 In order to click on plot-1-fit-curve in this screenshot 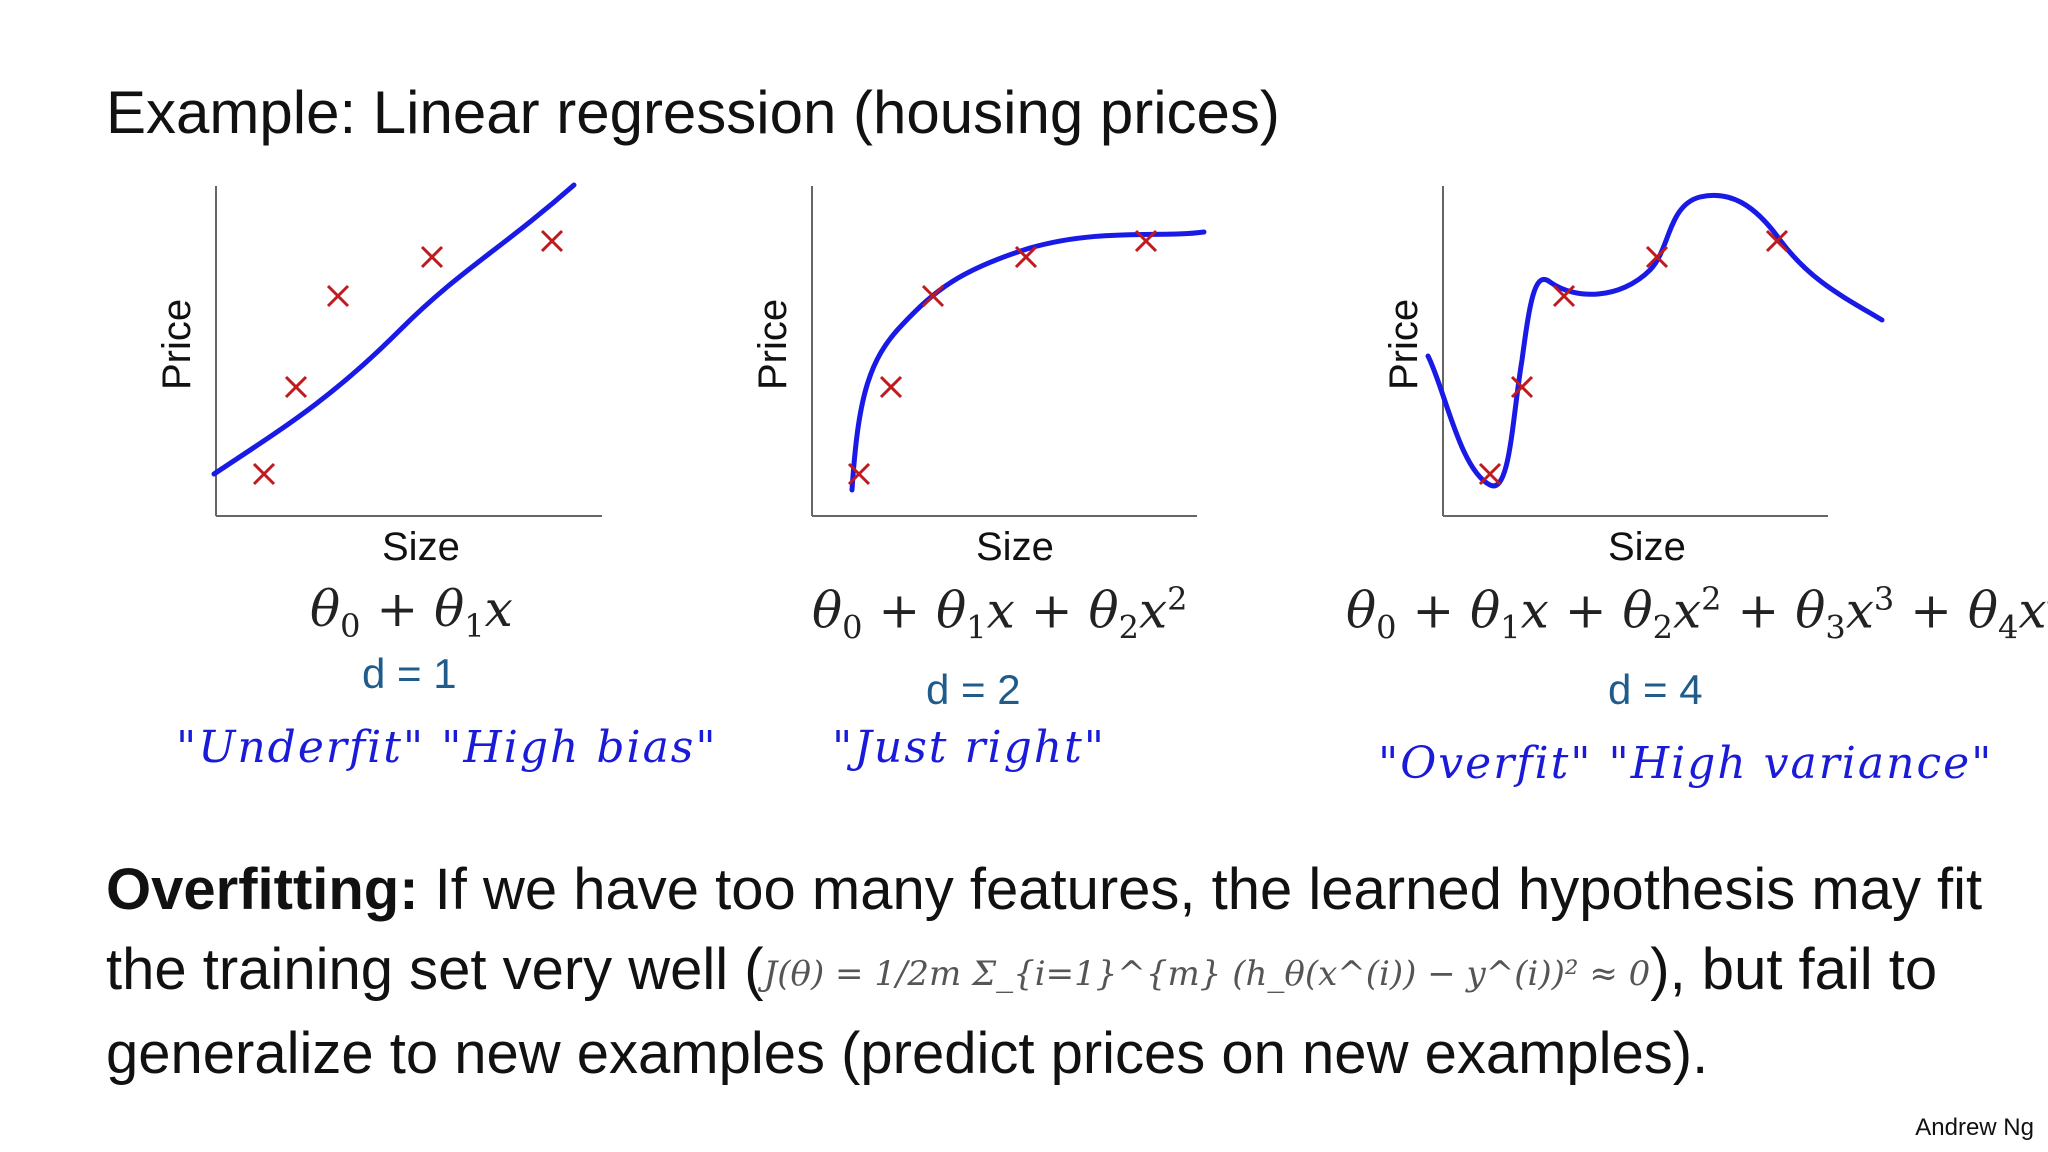, I will do `click(394, 329)`.